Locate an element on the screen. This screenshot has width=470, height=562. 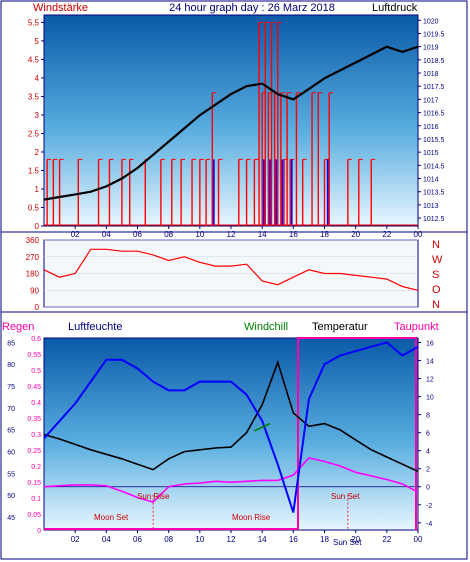
direction-ytick-label: 0 is located at coordinates (37, 307).